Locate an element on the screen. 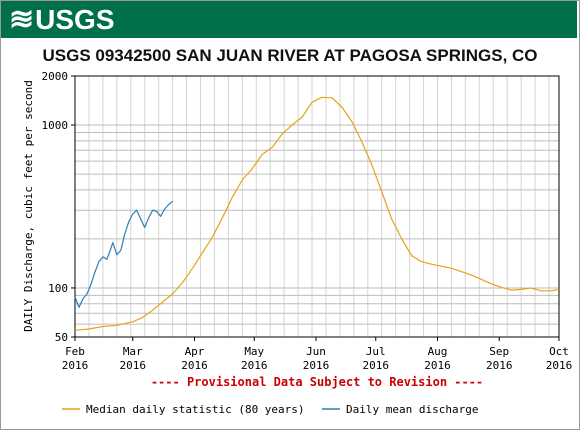  y-tick-label: 1000 is located at coordinates (55, 125).